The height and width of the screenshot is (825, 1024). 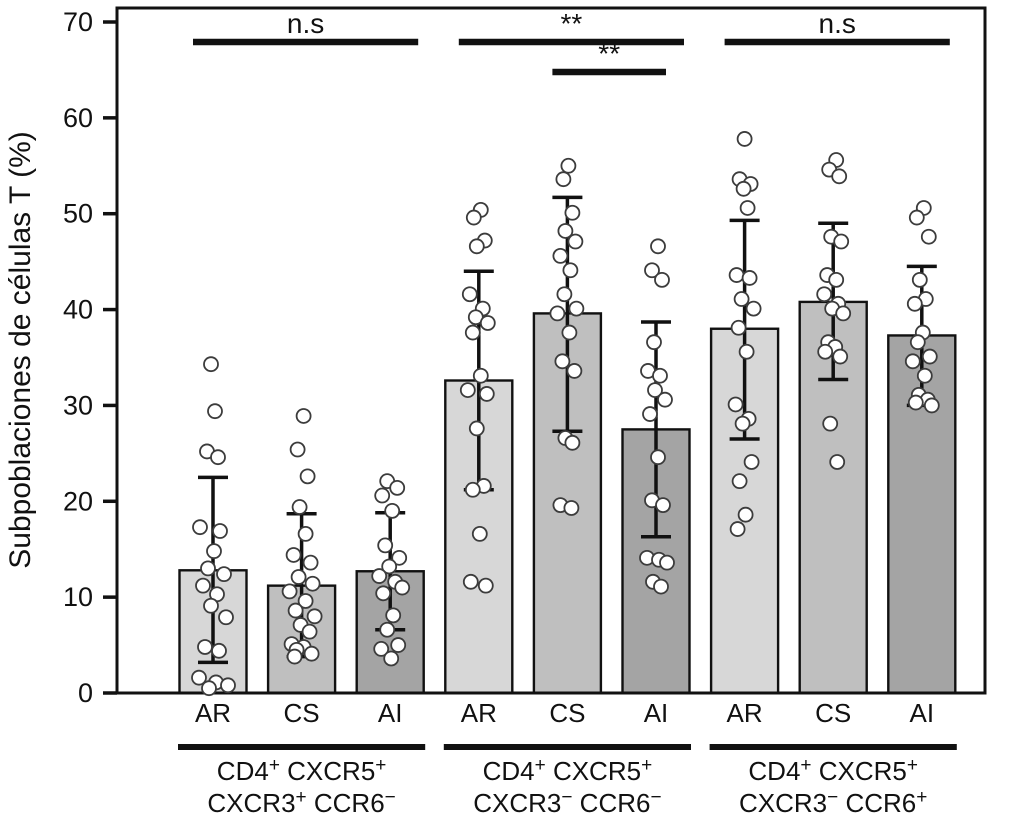 I want to click on y-tick-label: 0, so click(x=85, y=693).